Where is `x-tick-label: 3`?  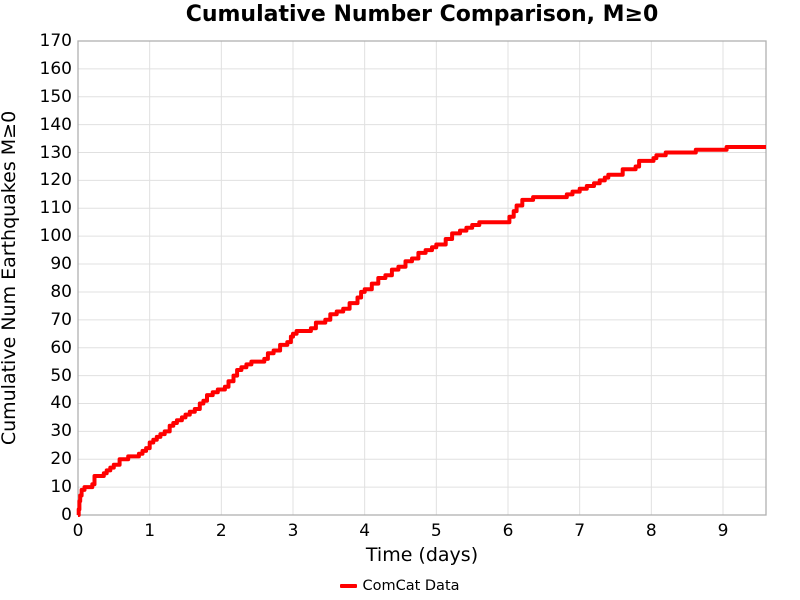
x-tick-label: 3 is located at coordinates (293, 531).